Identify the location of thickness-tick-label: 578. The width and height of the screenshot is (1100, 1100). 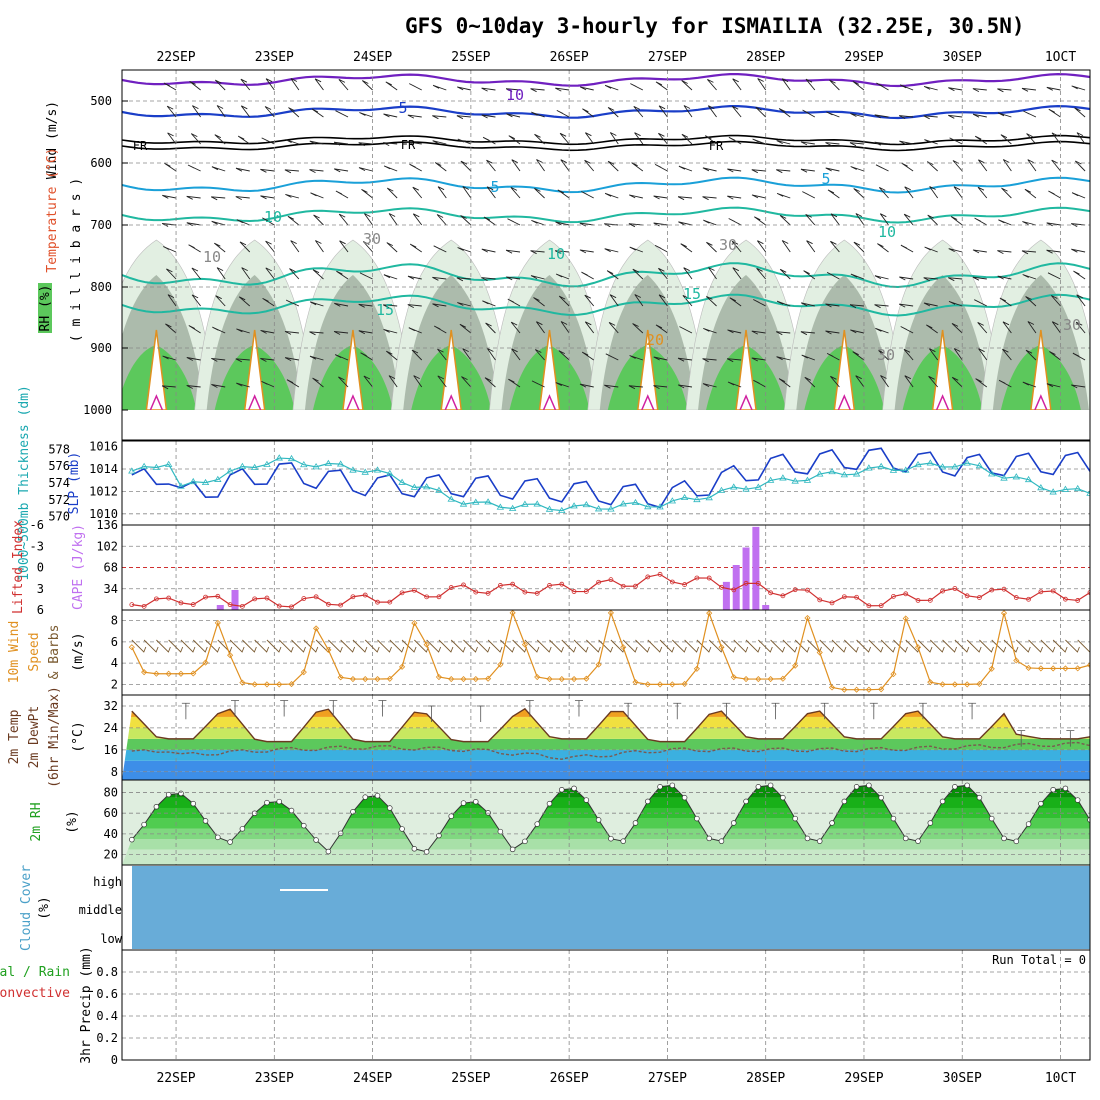
(59, 449).